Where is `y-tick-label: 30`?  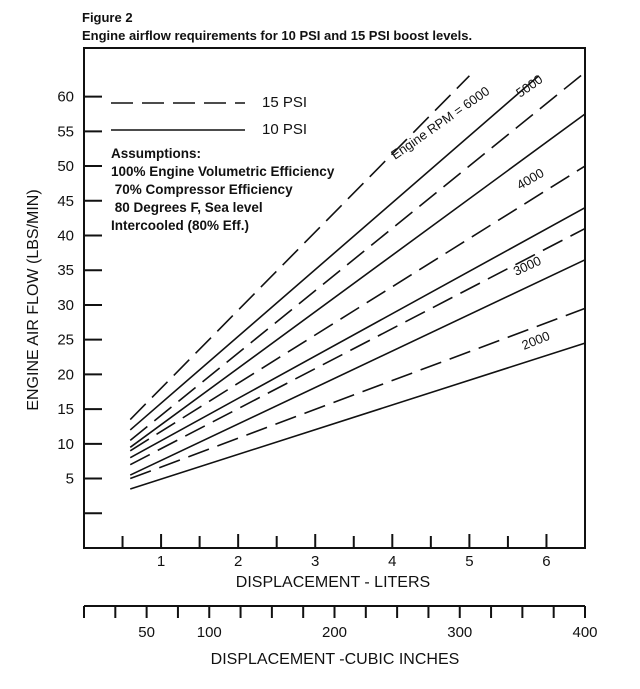 y-tick-label: 30 is located at coordinates (65, 305).